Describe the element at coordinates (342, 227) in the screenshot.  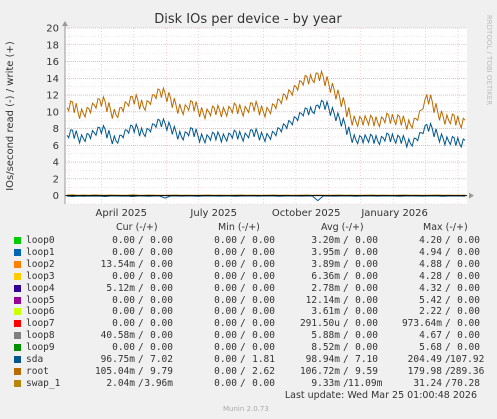
I see `col-head-avg: Avg (-/+)` at that location.